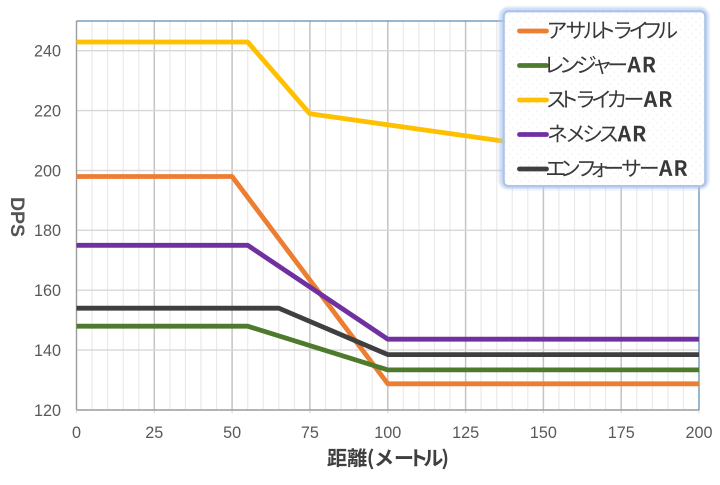  Describe the element at coordinates (17, 217) in the screenshot. I see `svg-text: DPS` at that location.